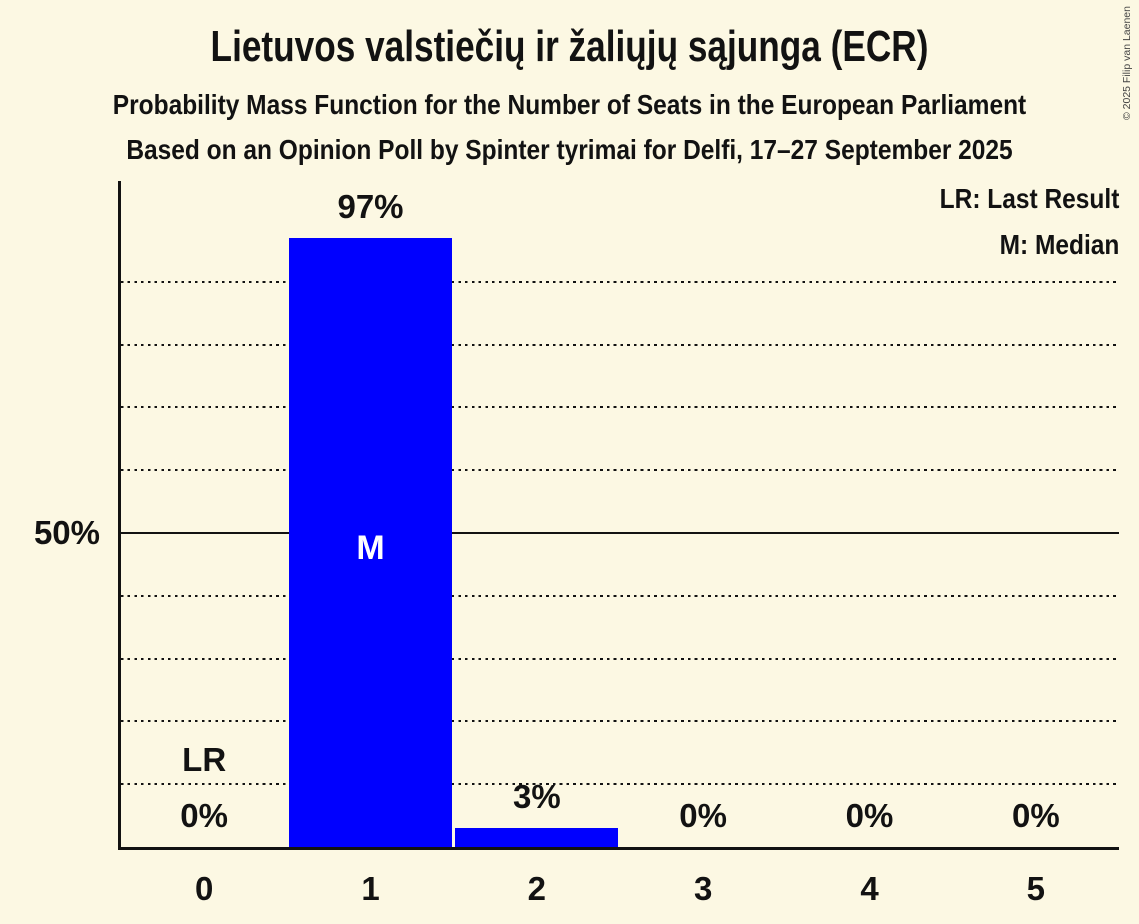 Image resolution: width=1139 pixels, height=924 pixels. I want to click on gridline-40pct, so click(620, 595).